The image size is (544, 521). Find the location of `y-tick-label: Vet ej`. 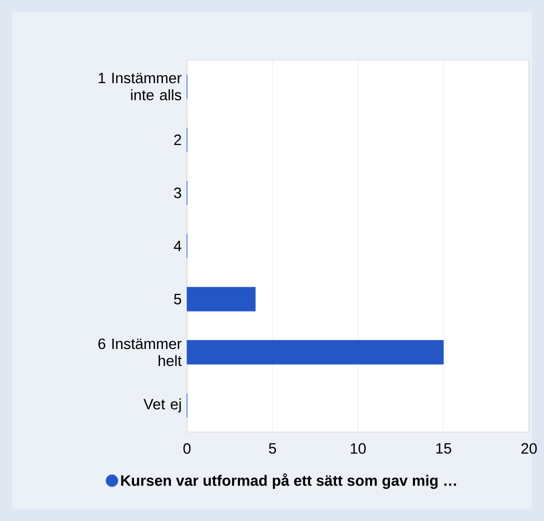

y-tick-label: Vet ej is located at coordinates (162, 405).